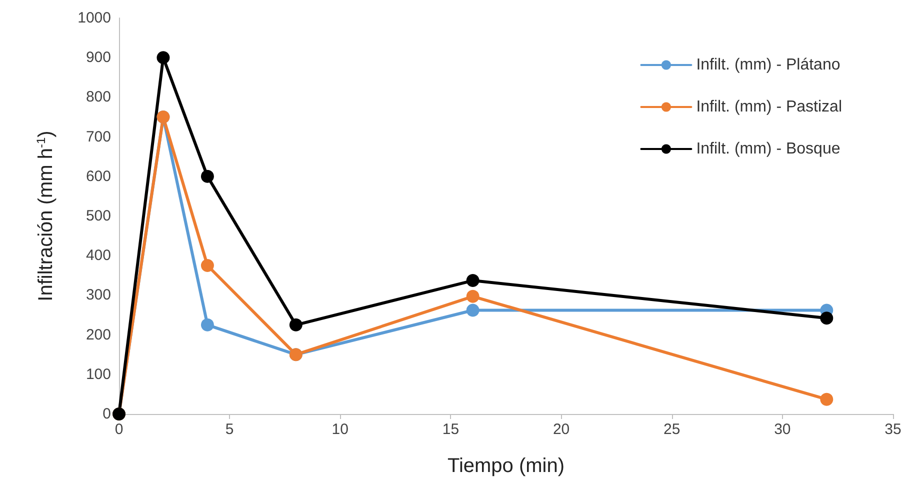  Describe the element at coordinates (98, 216) in the screenshot. I see `y-tick-label: 500` at that location.